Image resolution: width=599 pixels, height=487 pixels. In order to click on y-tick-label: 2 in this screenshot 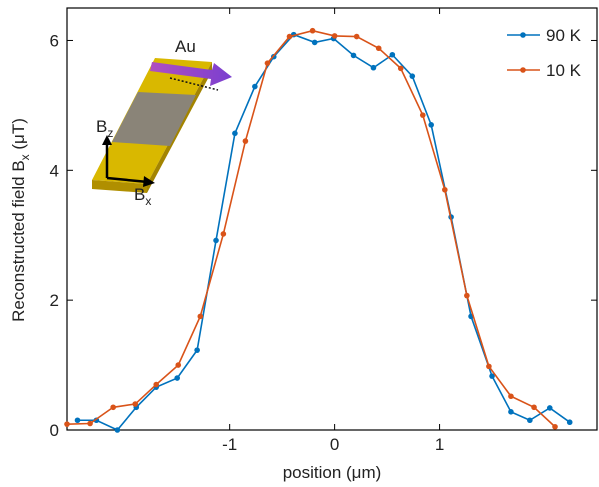, I will do `click(54, 300)`.